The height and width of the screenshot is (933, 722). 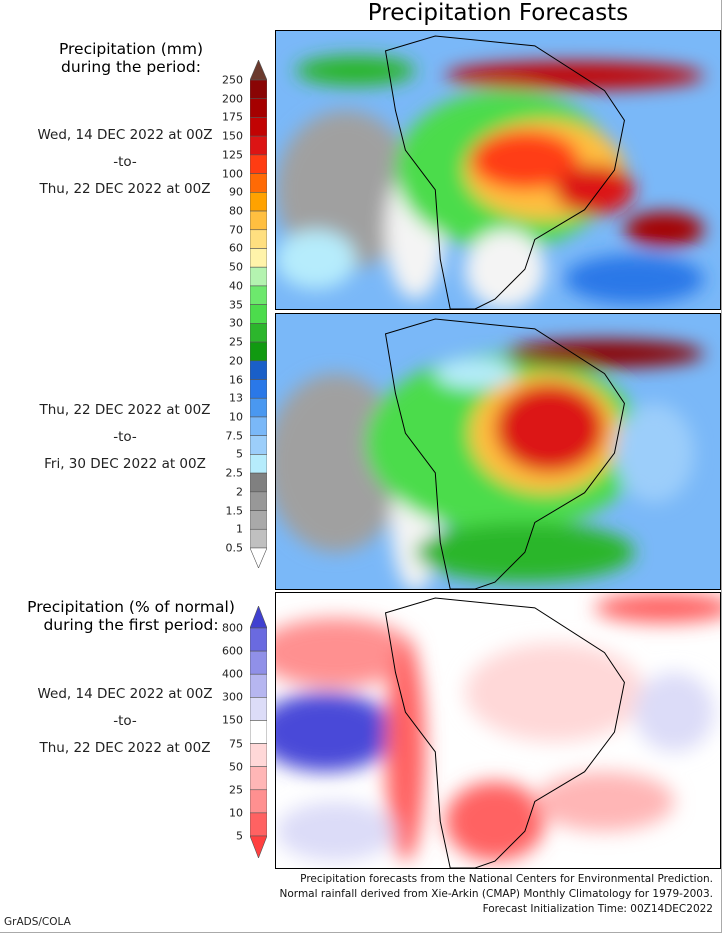 What do you see at coordinates (236, 398) in the screenshot?
I see `colorbar-tick-label: 13` at bounding box center [236, 398].